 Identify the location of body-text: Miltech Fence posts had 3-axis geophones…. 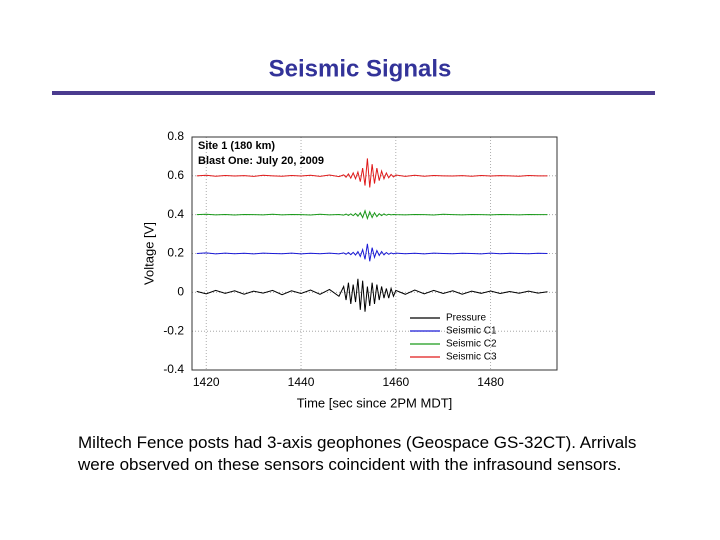
(357, 453).